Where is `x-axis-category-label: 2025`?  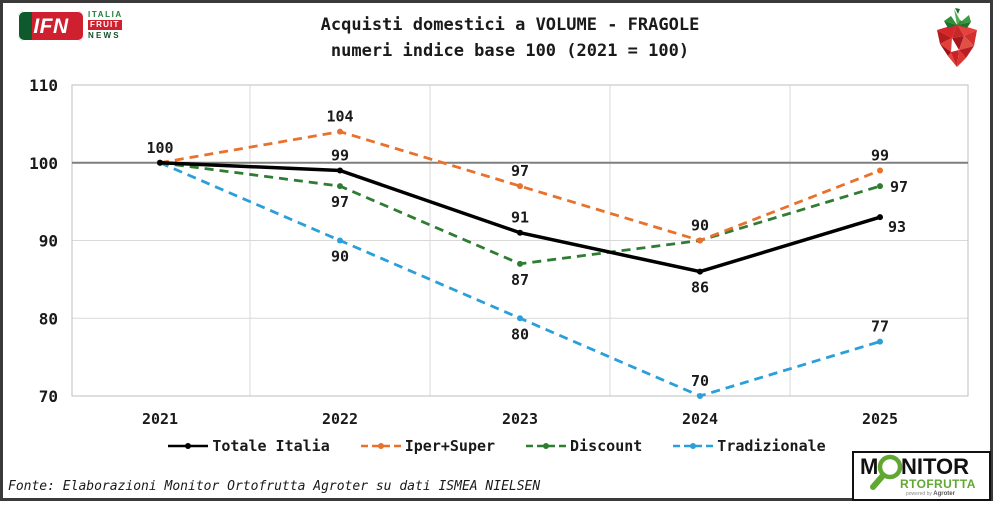 x-axis-category-label: 2025 is located at coordinates (880, 419).